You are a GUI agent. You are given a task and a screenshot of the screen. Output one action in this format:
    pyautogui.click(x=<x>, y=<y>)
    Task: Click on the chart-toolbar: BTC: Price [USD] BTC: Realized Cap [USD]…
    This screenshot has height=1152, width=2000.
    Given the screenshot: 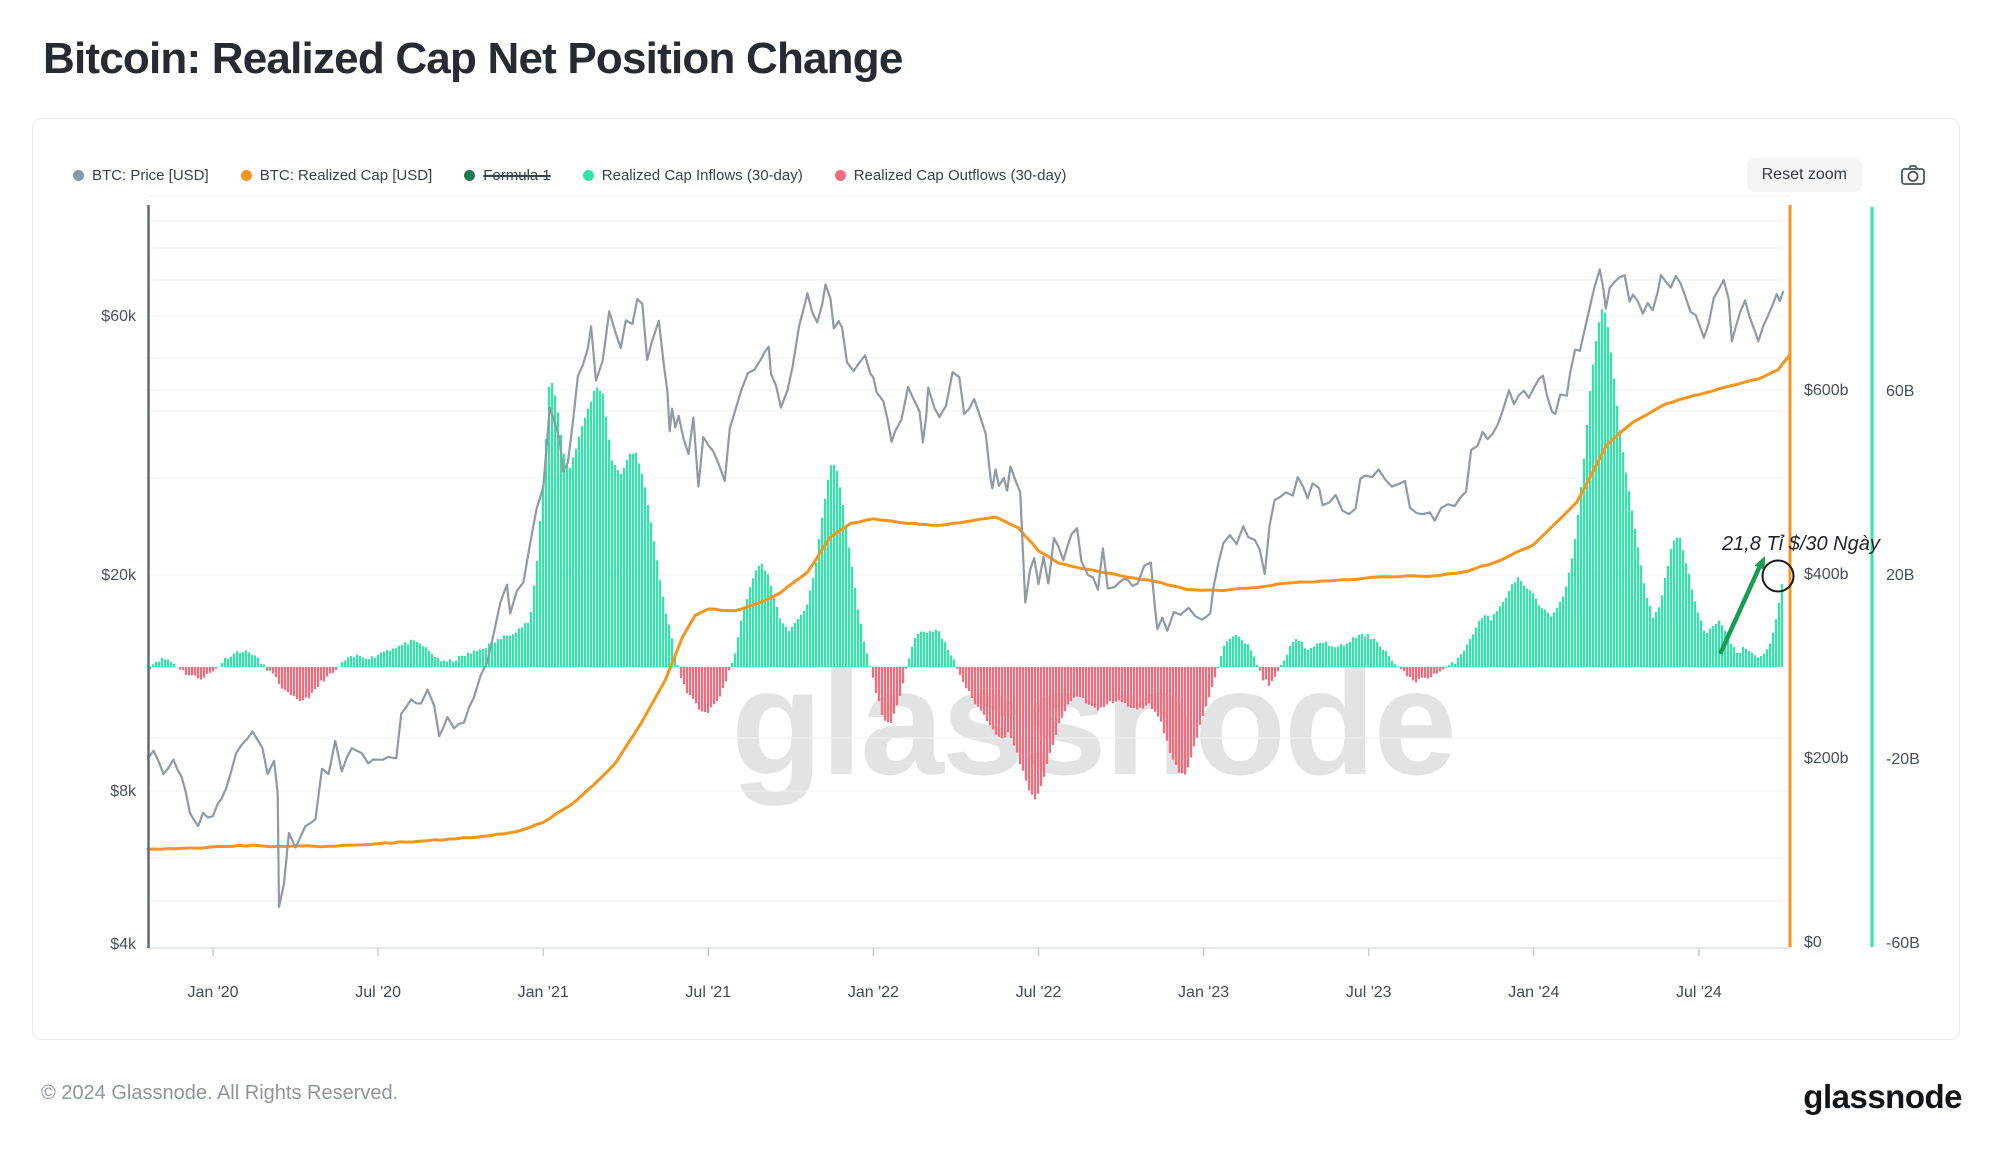 What is the action you would take?
    pyautogui.click(x=996, y=175)
    